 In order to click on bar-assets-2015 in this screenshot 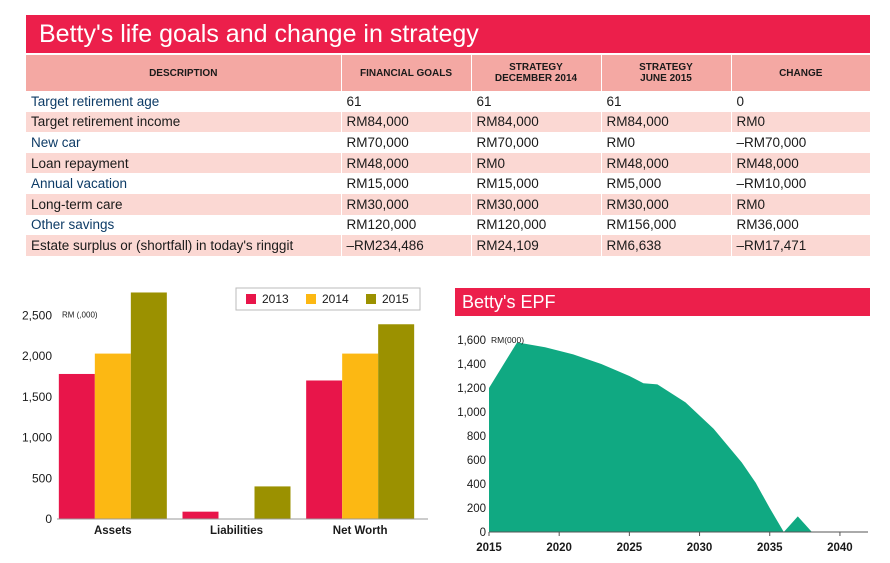, I will do `click(148, 405)`.